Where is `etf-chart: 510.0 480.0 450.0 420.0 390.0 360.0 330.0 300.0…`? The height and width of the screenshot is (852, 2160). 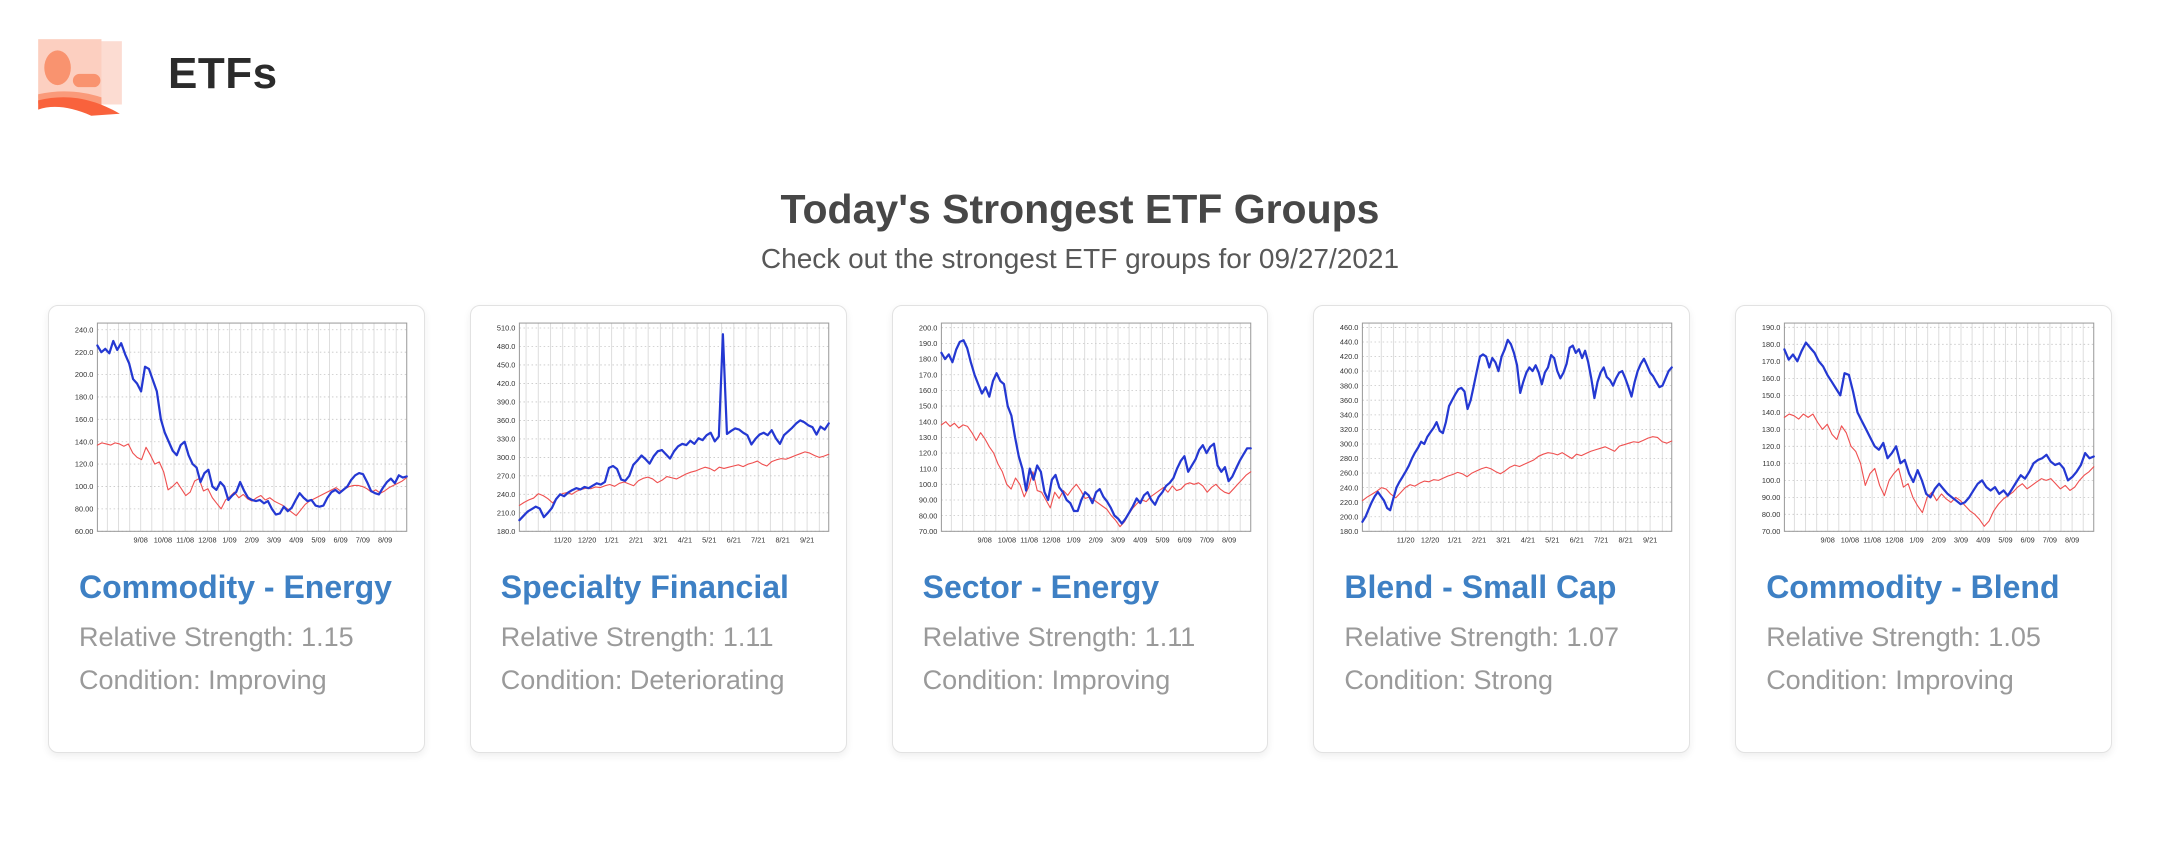
etf-chart: 510.0 480.0 450.0 420.0 390.0 360.0 330.0 300.0… is located at coordinates (658, 433).